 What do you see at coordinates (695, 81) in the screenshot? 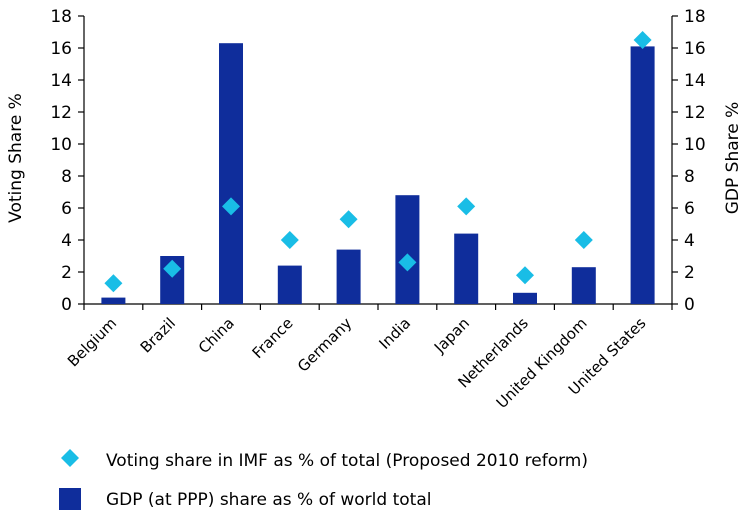
I see `y-tick-label-right: 14` at bounding box center [695, 81].